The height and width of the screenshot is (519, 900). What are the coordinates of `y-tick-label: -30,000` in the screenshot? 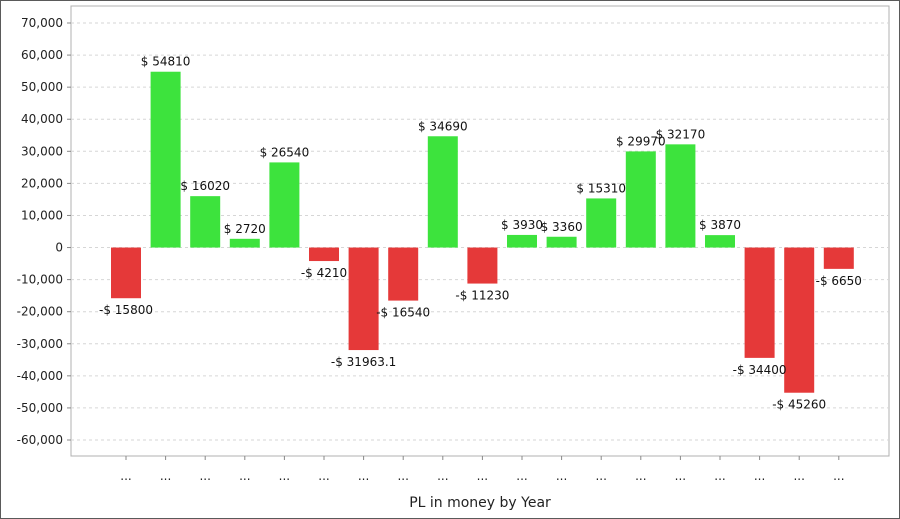 It's located at (40, 344).